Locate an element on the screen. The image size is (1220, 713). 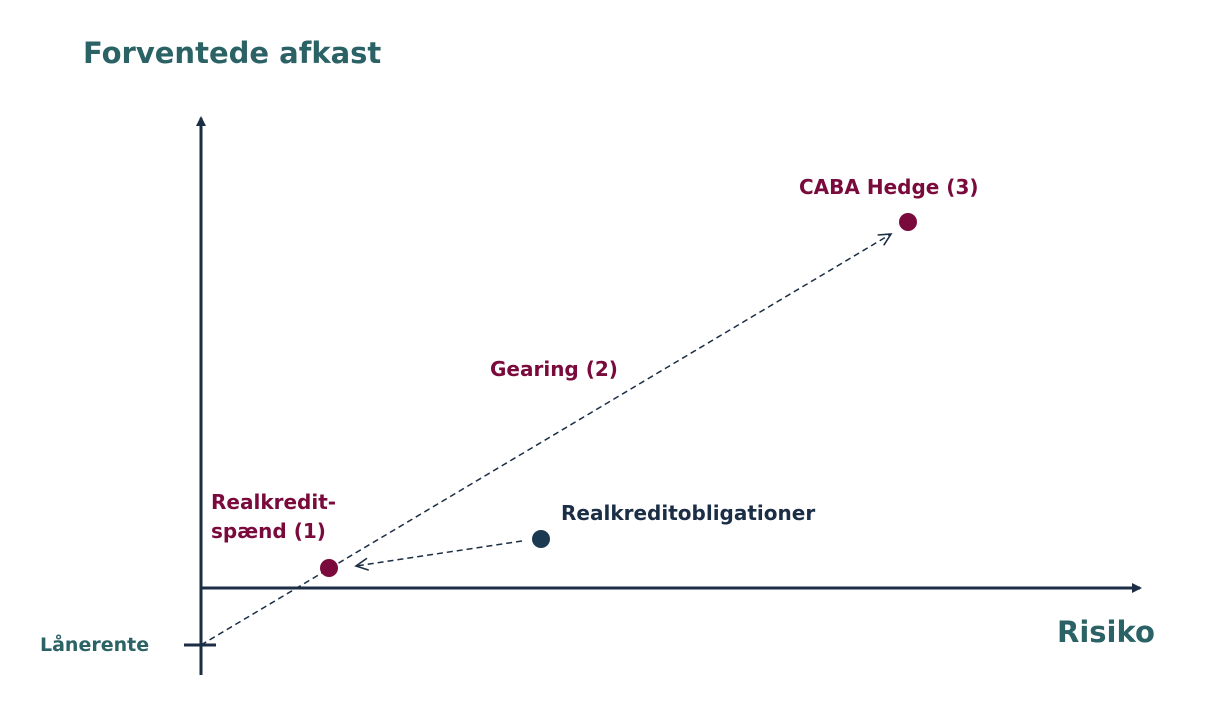
node-label: Realkreditobligationer is located at coordinates (688, 513).